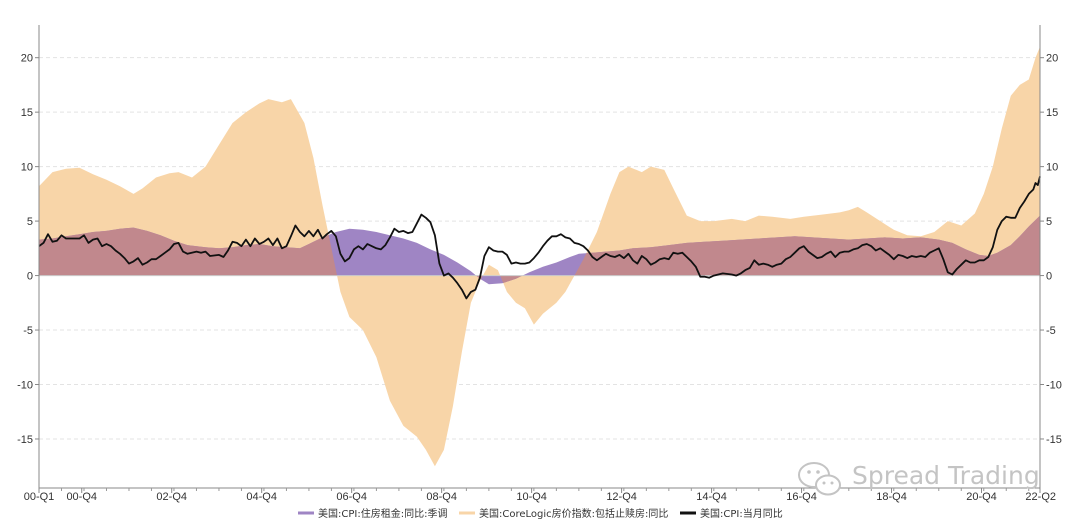 This screenshot has width=1080, height=524. What do you see at coordinates (1052, 113) in the screenshot?
I see `y-tick-label-right: 15` at bounding box center [1052, 113].